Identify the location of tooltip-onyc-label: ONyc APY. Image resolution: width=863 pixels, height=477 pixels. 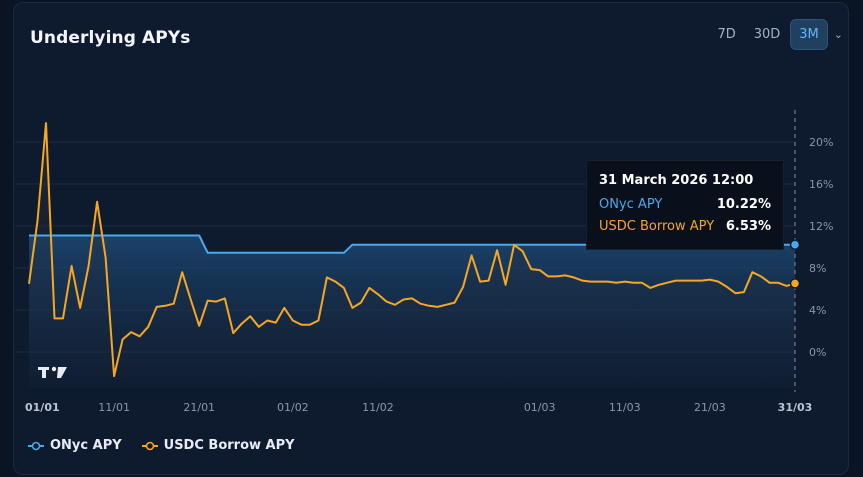
(631, 204).